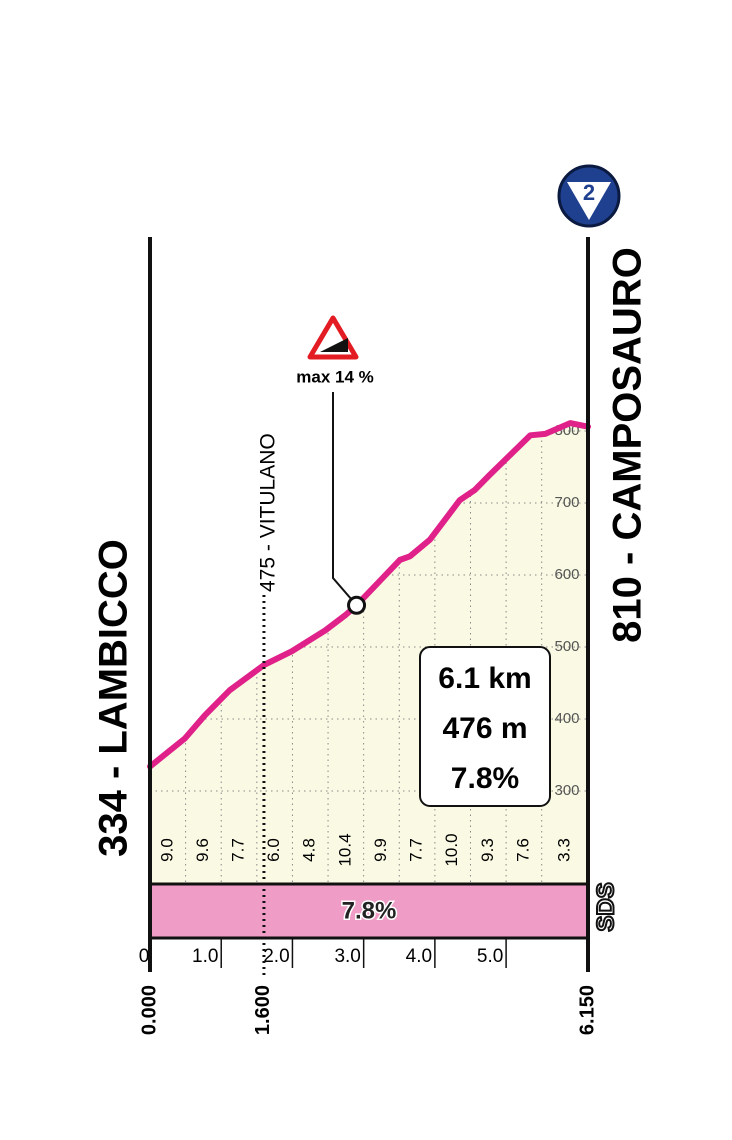 This screenshot has width=732, height=1140. What do you see at coordinates (344, 849) in the screenshot?
I see `gradient-label: 10.4` at bounding box center [344, 849].